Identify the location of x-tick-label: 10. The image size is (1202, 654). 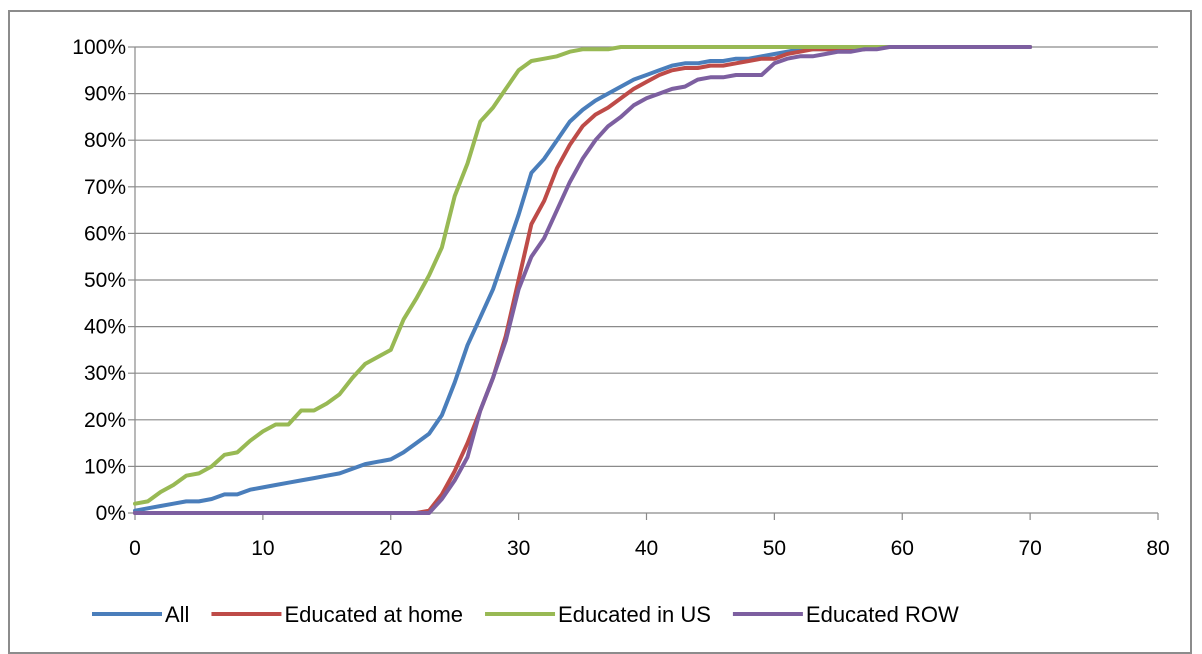
(262, 548).